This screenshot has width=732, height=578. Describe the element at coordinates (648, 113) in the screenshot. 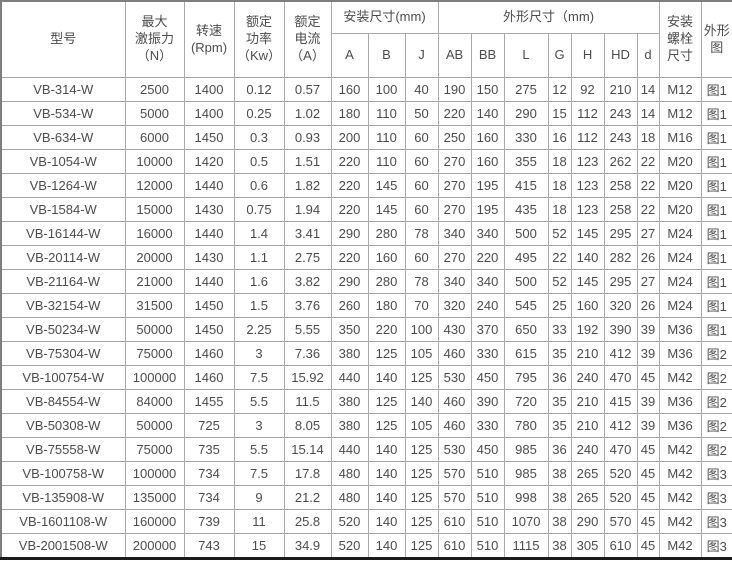

I see `value-cell: 14` at that location.